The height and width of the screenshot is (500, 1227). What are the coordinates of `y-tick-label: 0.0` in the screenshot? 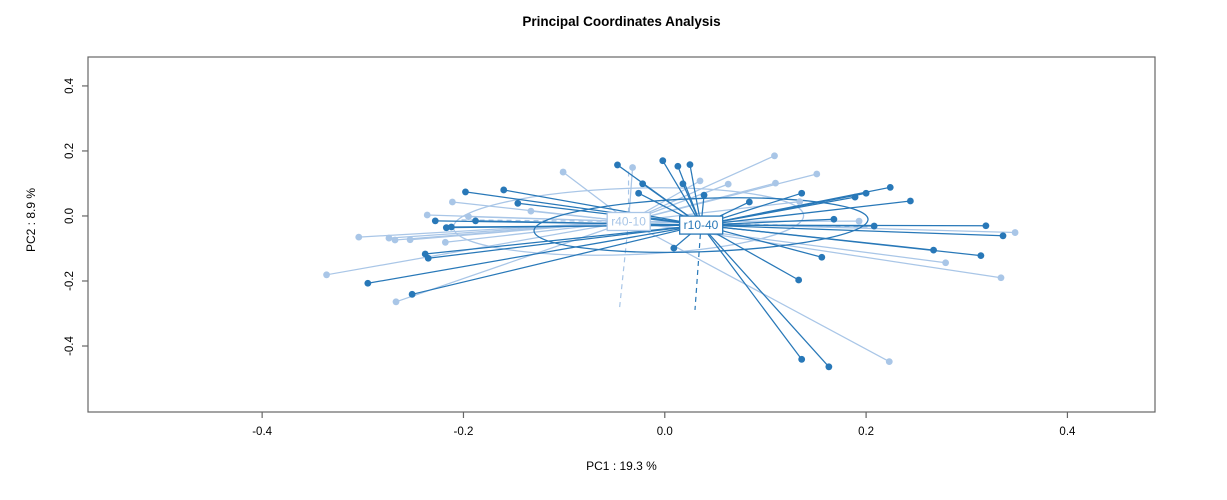 It's located at (70, 216).